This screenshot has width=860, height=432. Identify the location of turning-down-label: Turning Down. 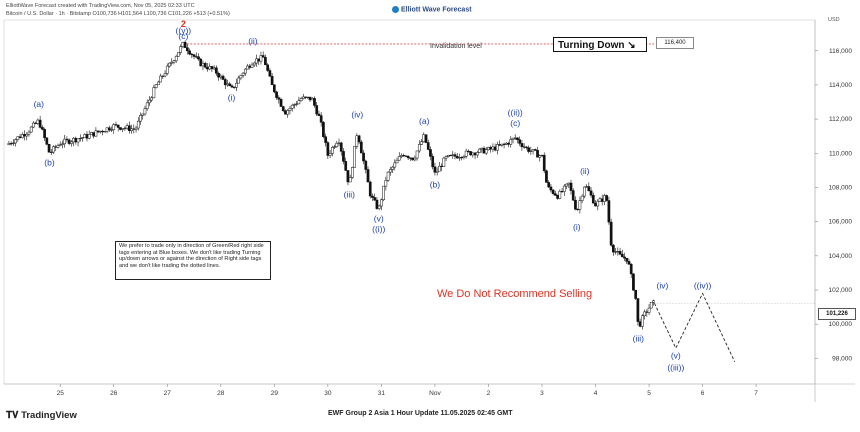
(591, 45).